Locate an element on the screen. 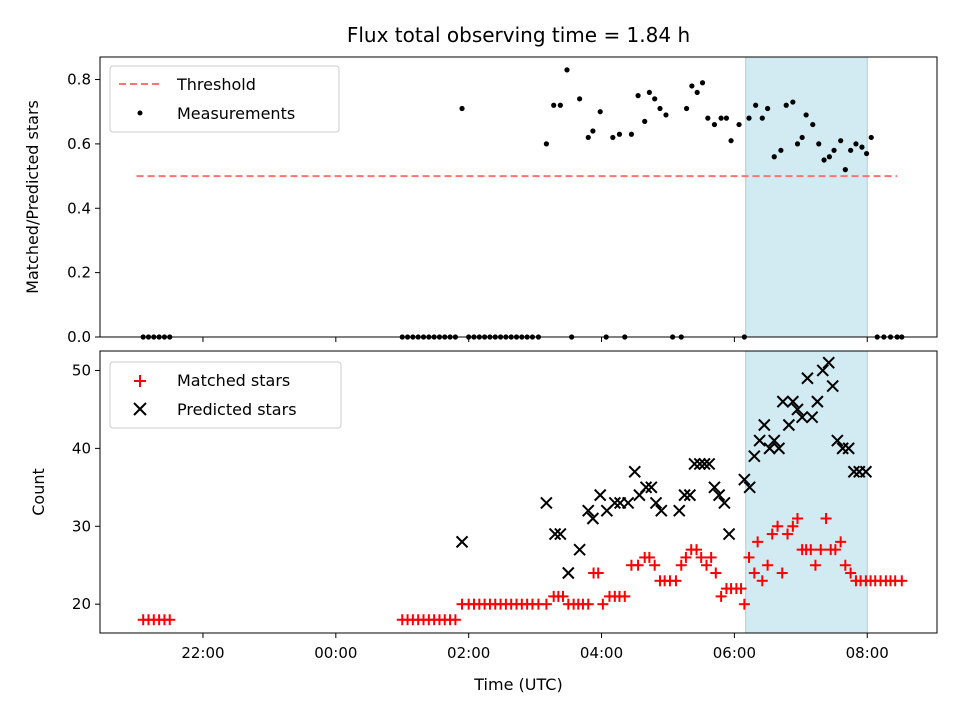 The image size is (960, 720). bottom-x-axis-label: Time (UTC) is located at coordinates (517, 684).